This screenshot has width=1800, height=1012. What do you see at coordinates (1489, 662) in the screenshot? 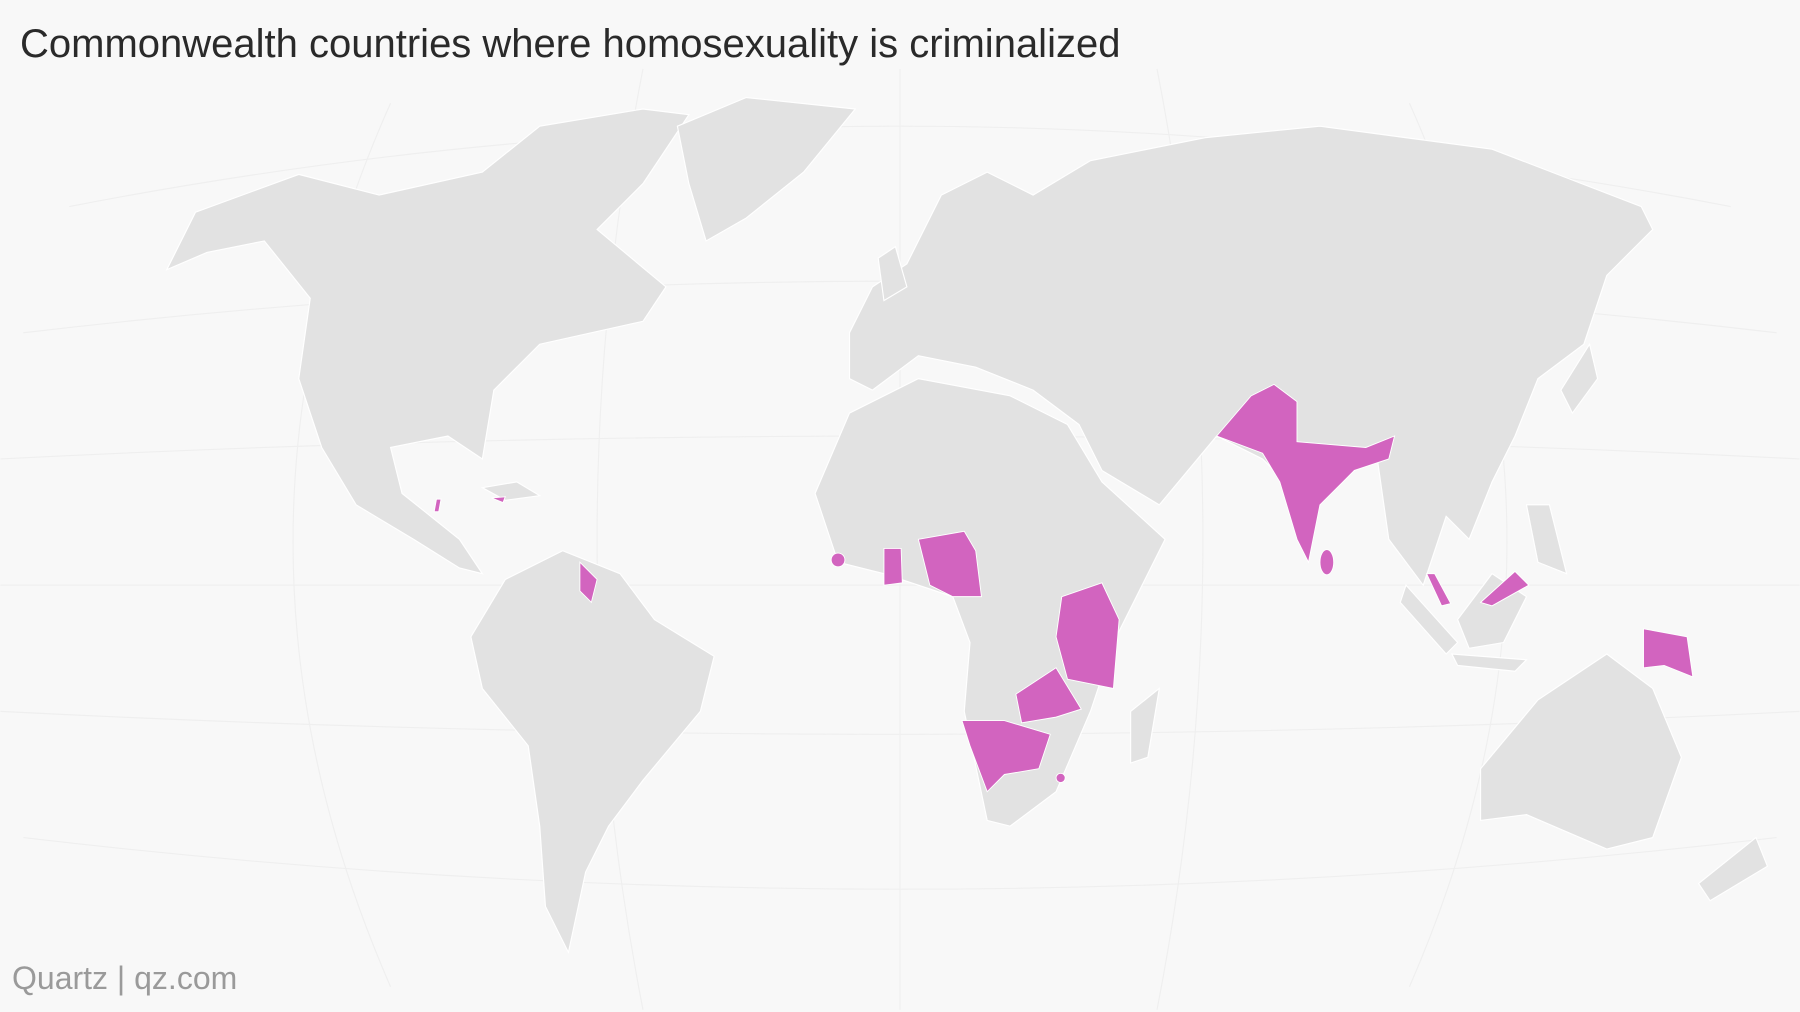
I see `java` at bounding box center [1489, 662].